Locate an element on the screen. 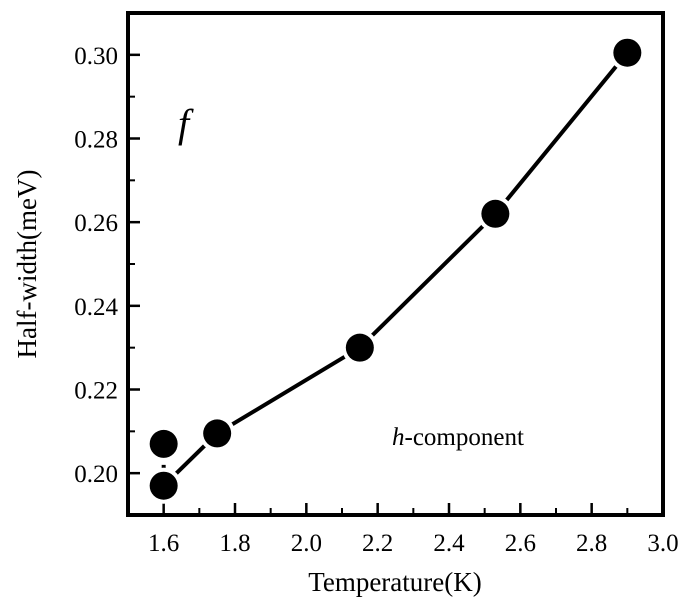  annotation-italic: h is located at coordinates (398, 437).